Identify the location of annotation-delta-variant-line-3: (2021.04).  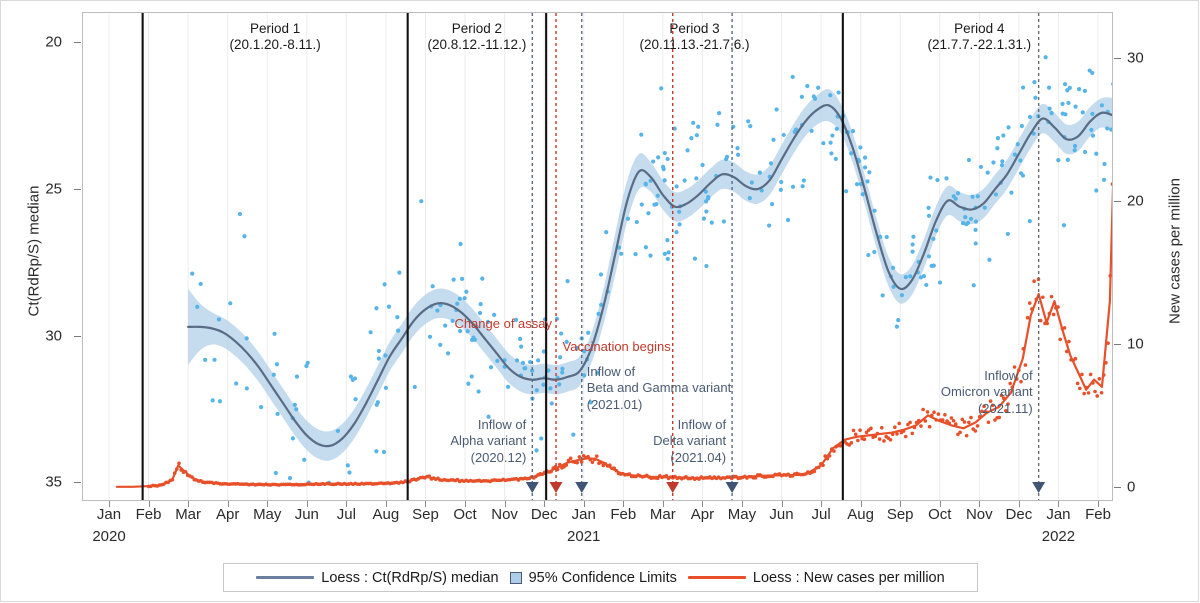
(698, 457).